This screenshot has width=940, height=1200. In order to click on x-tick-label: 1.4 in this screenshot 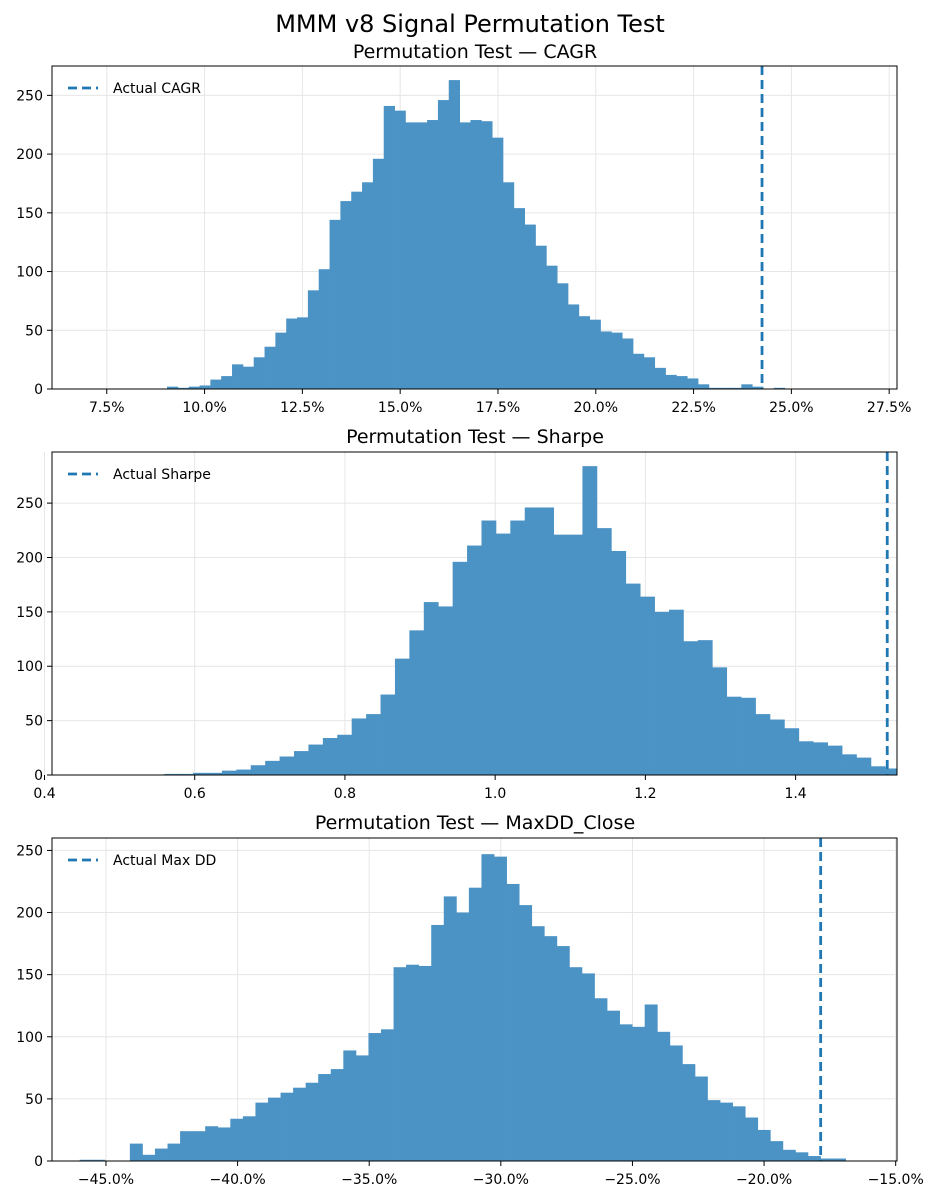, I will do `click(795, 794)`.